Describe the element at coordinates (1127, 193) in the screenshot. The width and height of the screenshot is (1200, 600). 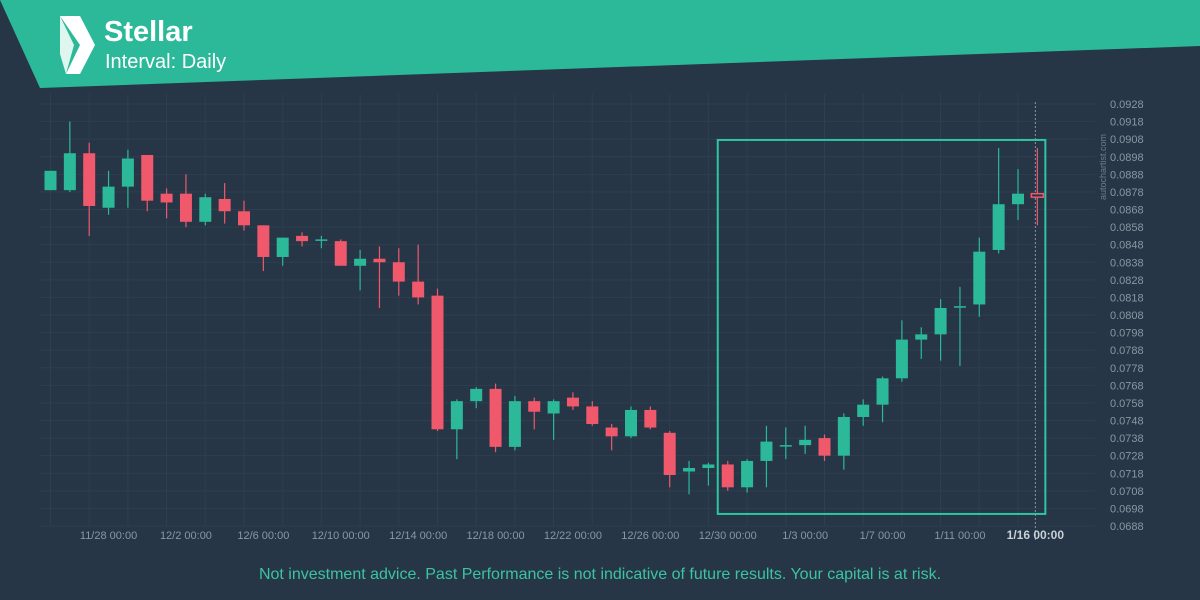
I see `y-tick-label: 0.0878` at that location.